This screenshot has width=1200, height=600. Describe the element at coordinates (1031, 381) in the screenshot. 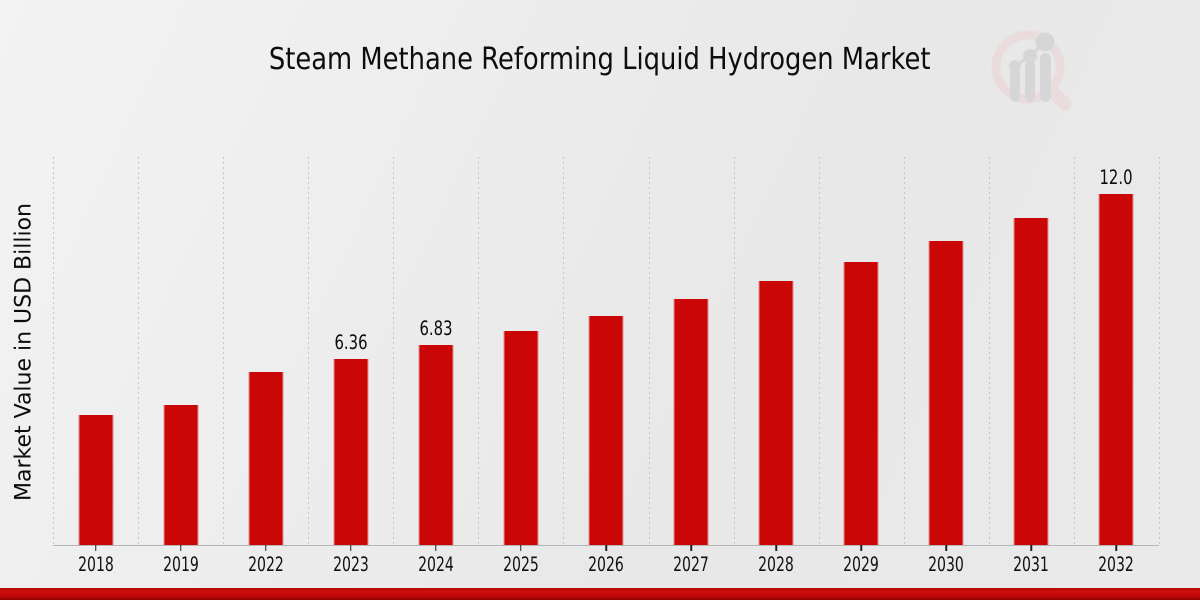

I see `bar-2031` at that location.